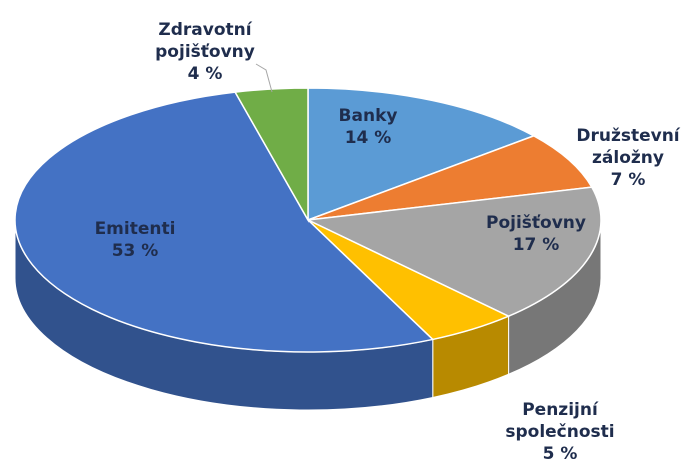 This screenshot has height=474, width=686. What do you see at coordinates (368, 138) in the screenshot?
I see `value-label: 14 %` at bounding box center [368, 138].